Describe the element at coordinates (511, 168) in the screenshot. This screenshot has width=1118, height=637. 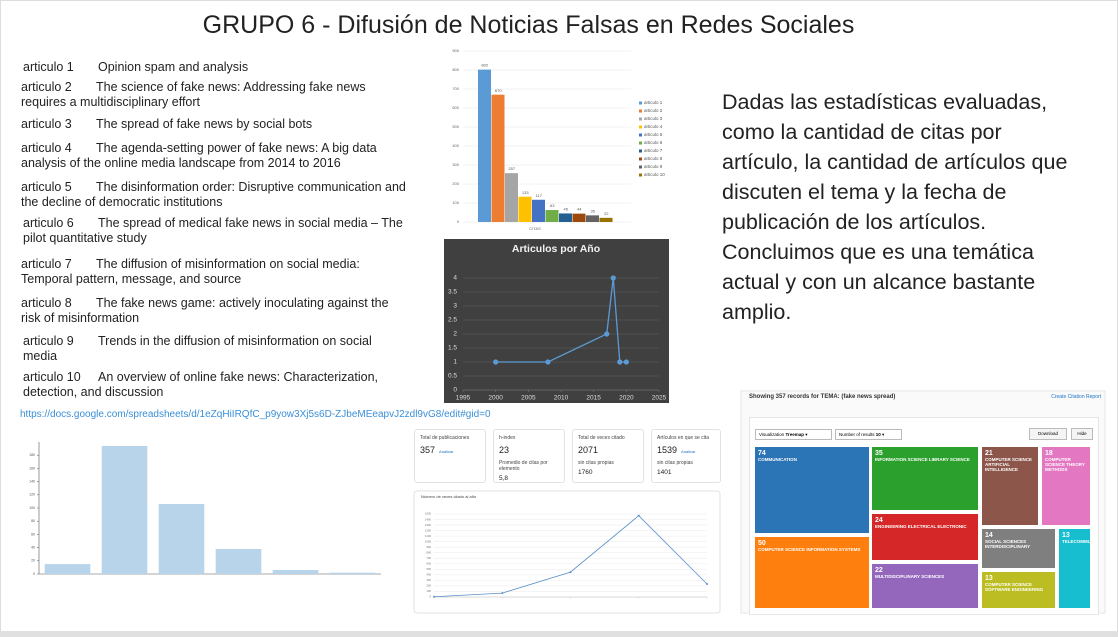
I see `data-label: 257` at that location.